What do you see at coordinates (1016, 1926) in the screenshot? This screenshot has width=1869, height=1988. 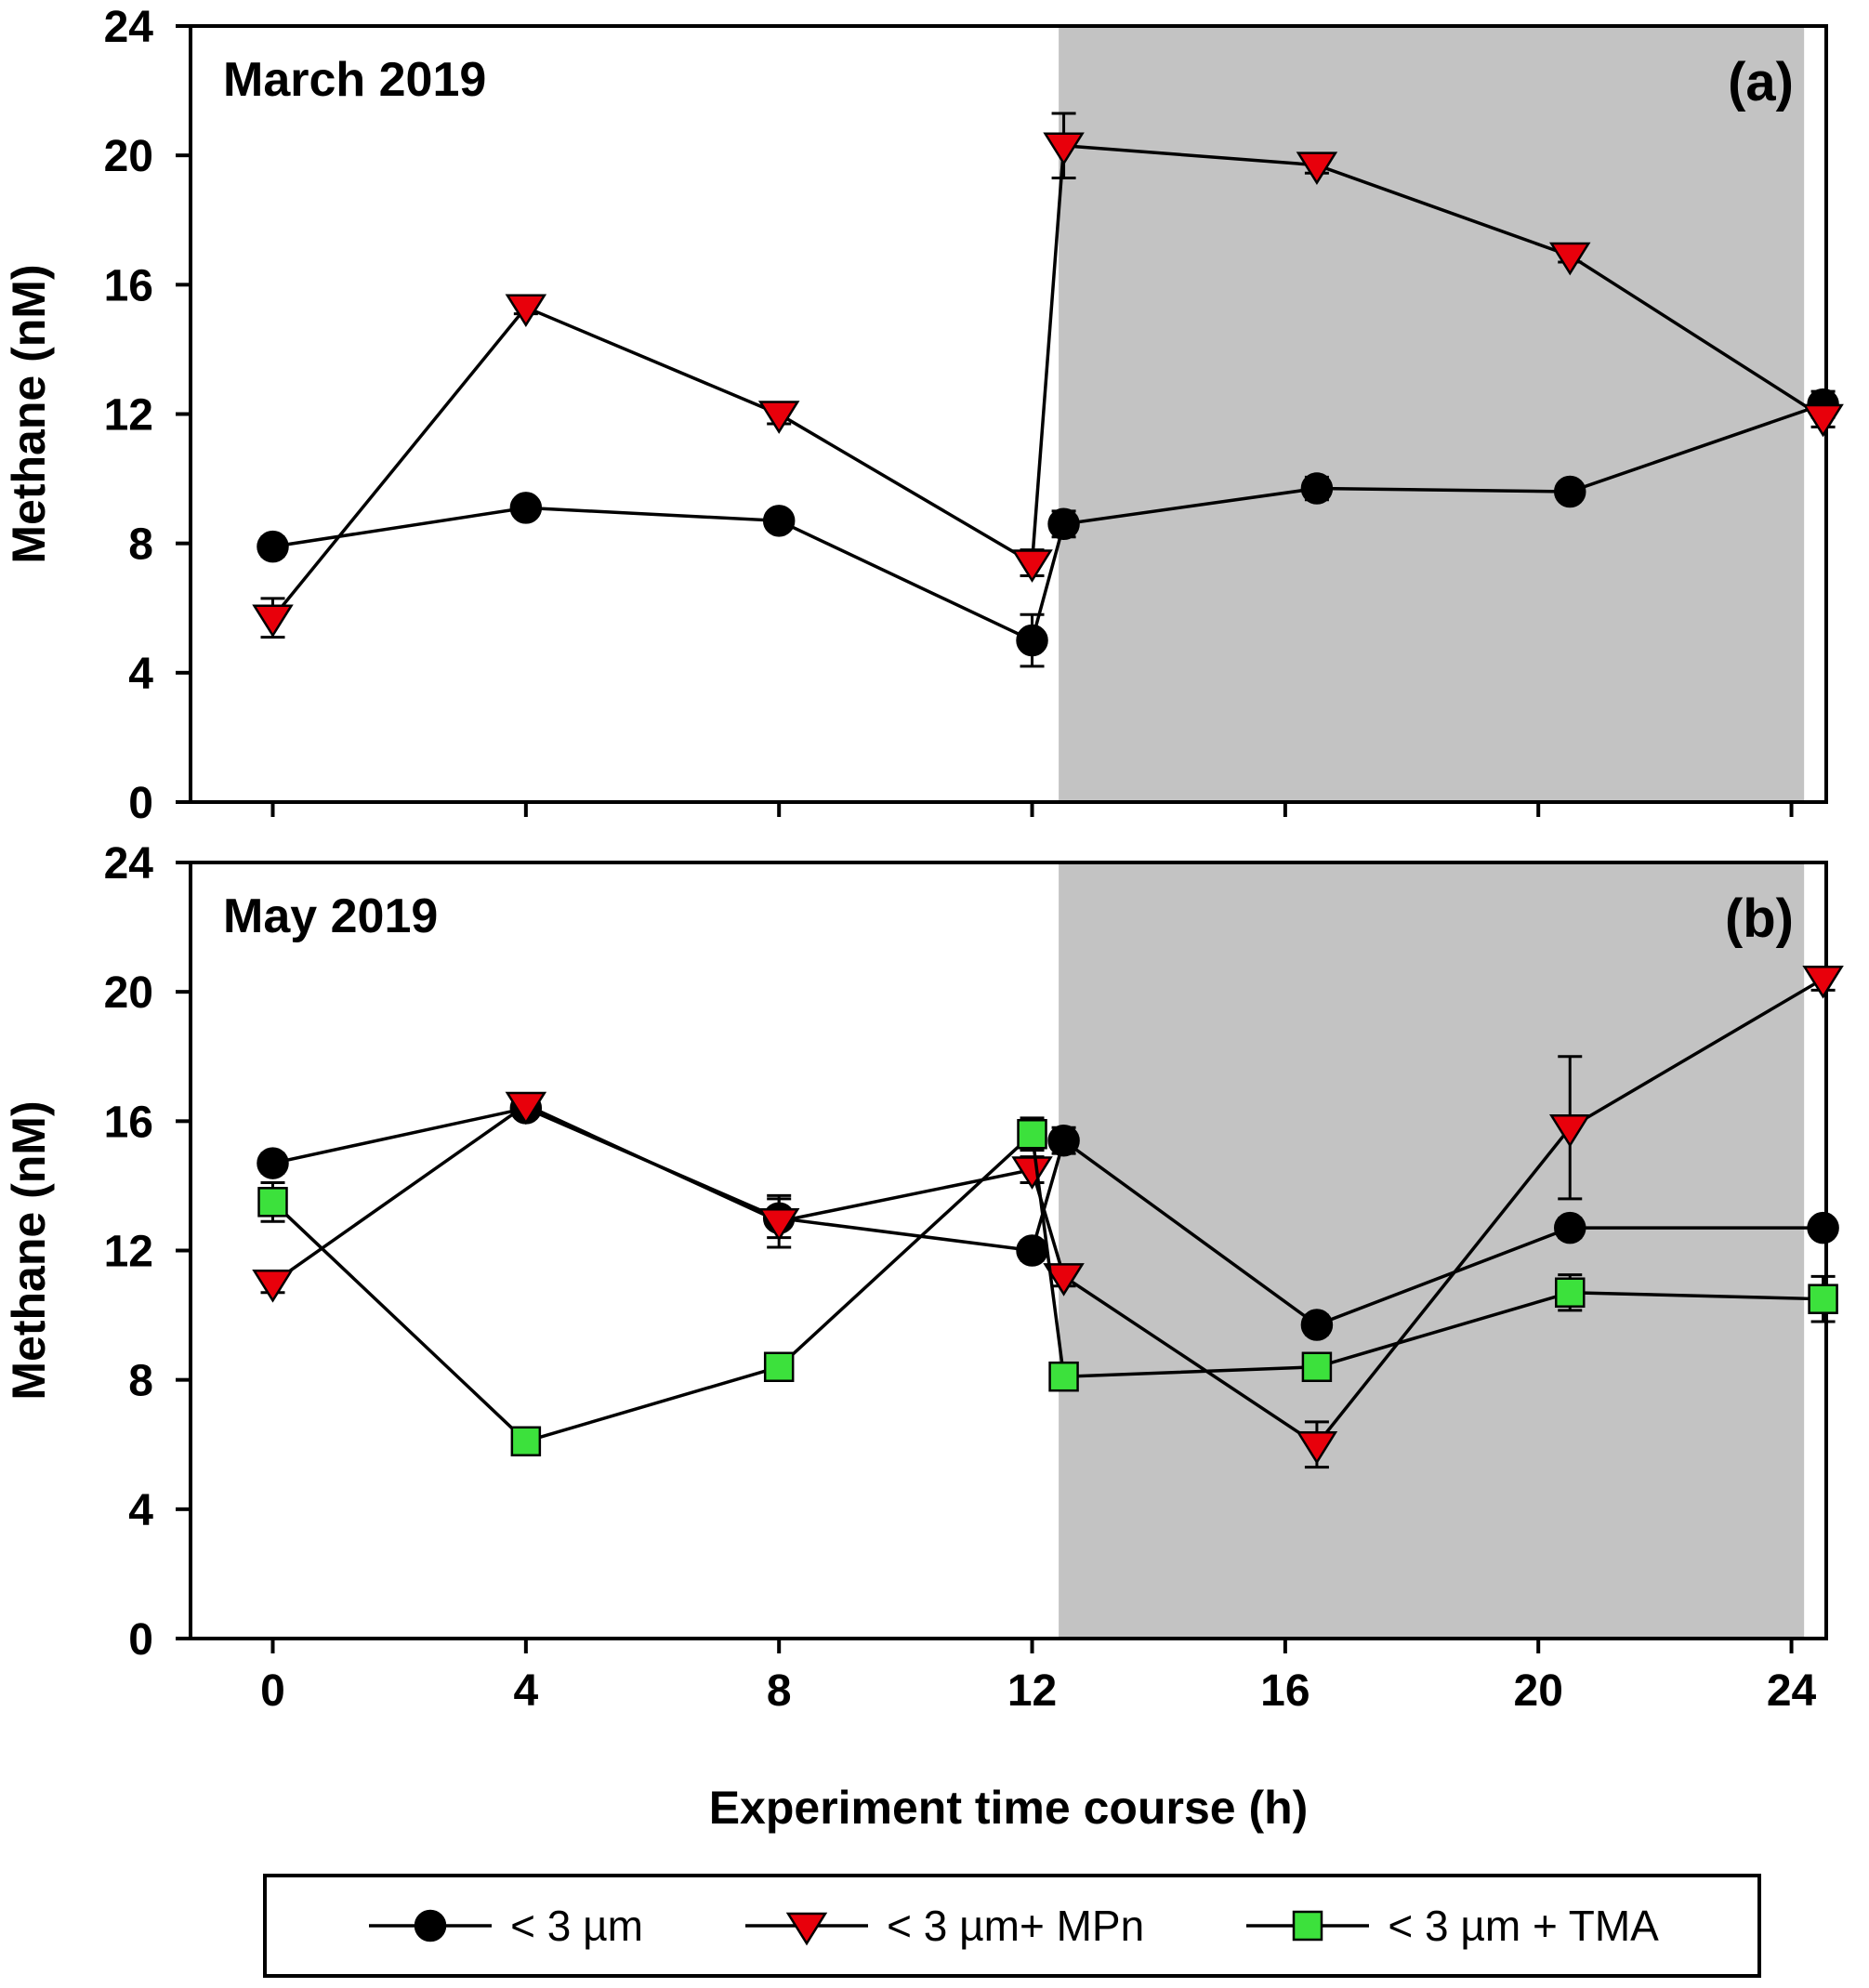 I see `legend-item-label: < 3 µm+ MPn` at bounding box center [1016, 1926].